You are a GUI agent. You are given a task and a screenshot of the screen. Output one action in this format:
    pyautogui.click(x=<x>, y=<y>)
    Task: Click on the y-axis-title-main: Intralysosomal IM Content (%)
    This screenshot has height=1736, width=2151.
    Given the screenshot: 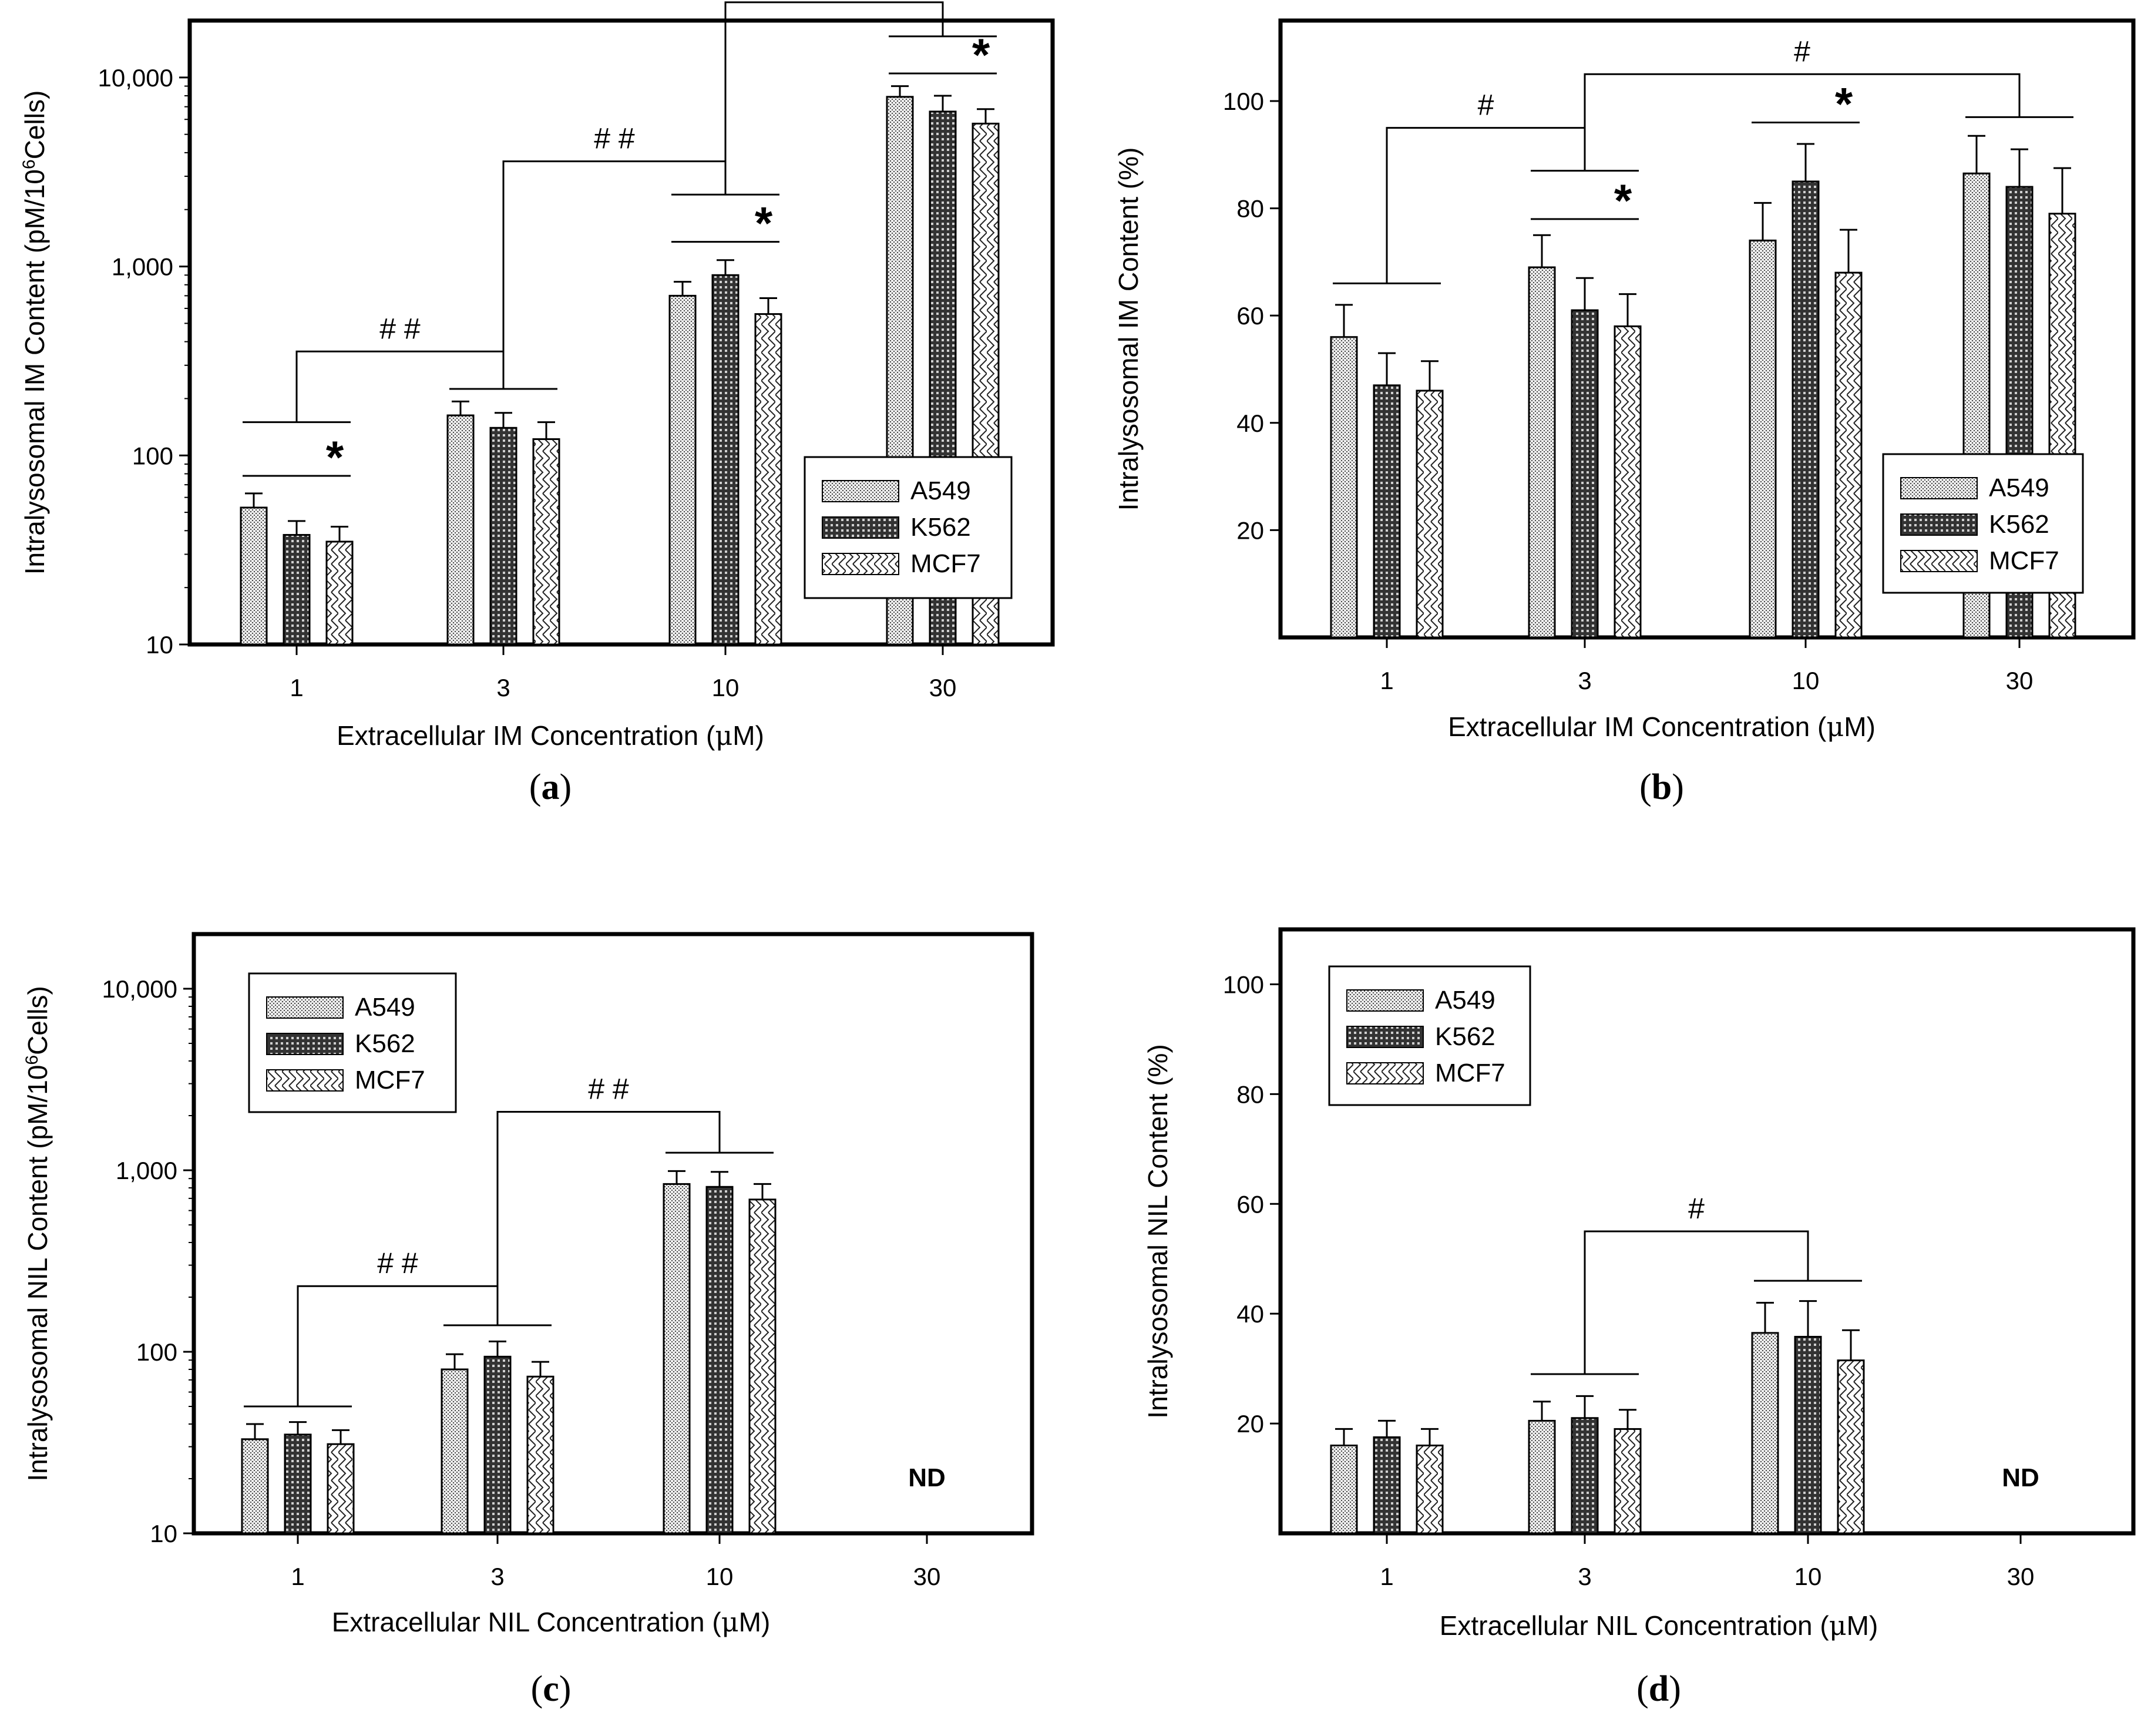 What is the action you would take?
    pyautogui.click(x=1128, y=329)
    